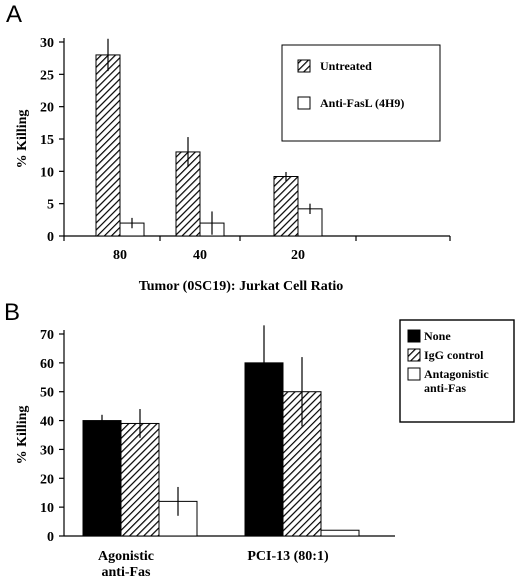 Image resolution: width=520 pixels, height=582 pixels. I want to click on panel-a-y-axis-title: % Killing, so click(22, 139).